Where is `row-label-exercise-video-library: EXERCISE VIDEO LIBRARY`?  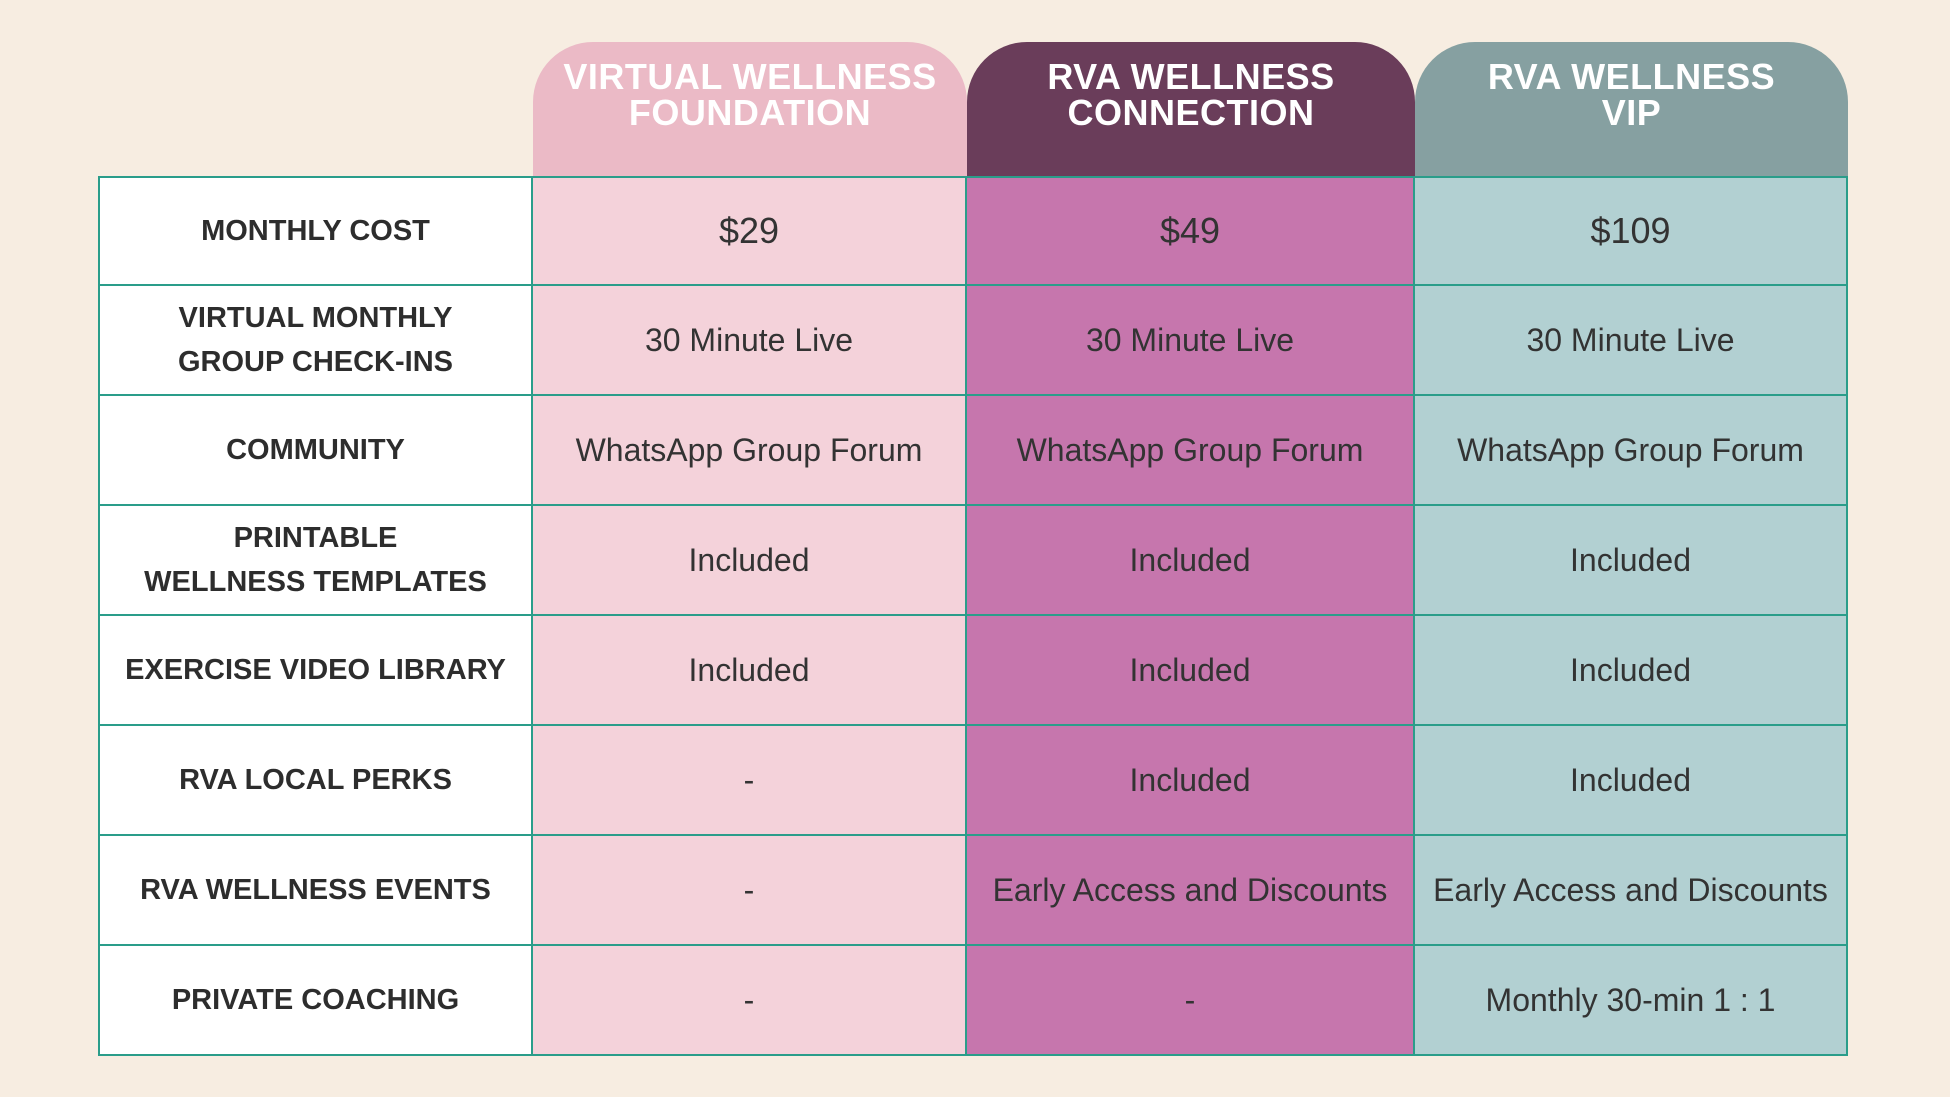 row-label-exercise-video-library: EXERCISE VIDEO LIBRARY is located at coordinates (315, 671).